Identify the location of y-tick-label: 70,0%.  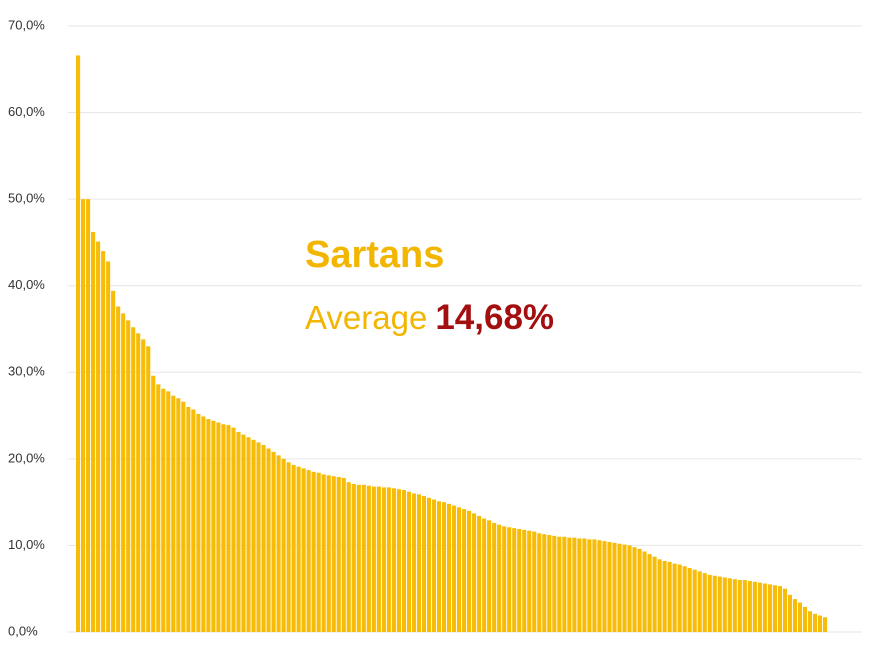
(26, 24).